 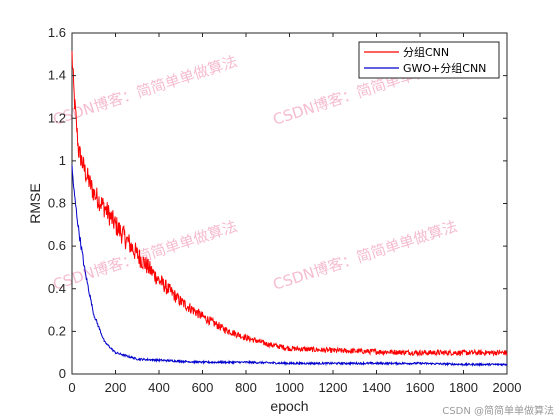 What do you see at coordinates (333, 387) in the screenshot?
I see `x-tick-label: 1200` at bounding box center [333, 387].